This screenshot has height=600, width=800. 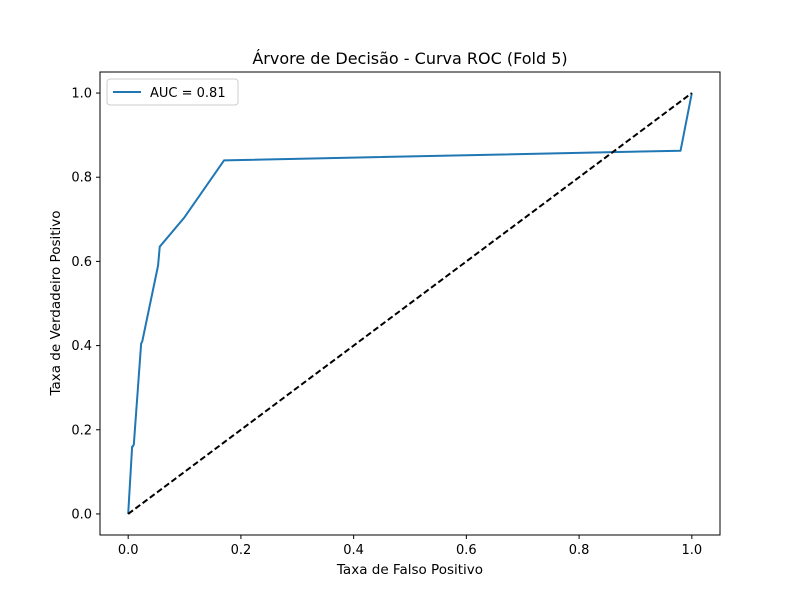 What do you see at coordinates (188, 93) in the screenshot?
I see `legend-label: AUC = 0.81` at bounding box center [188, 93].